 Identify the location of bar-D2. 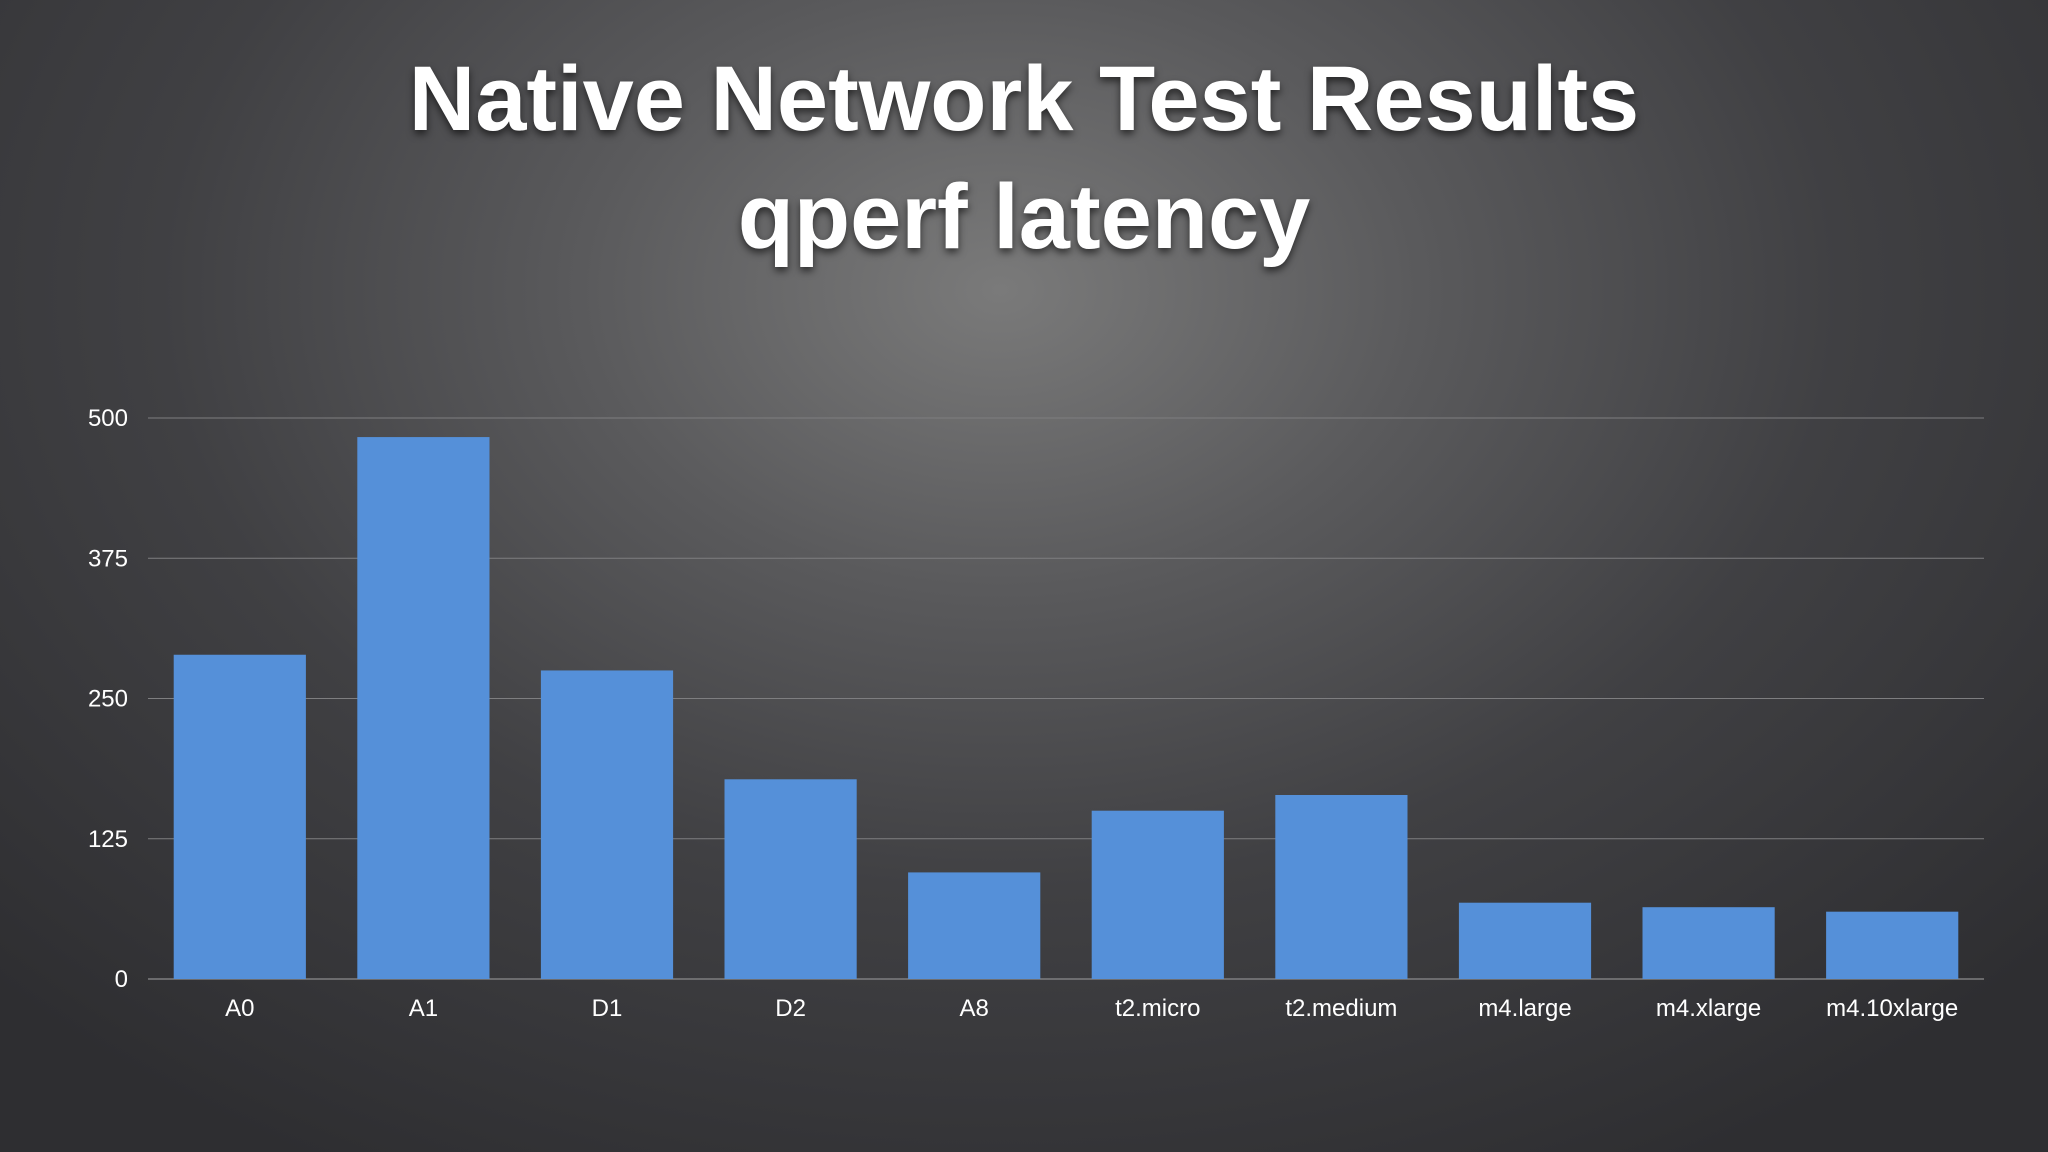
(790, 879).